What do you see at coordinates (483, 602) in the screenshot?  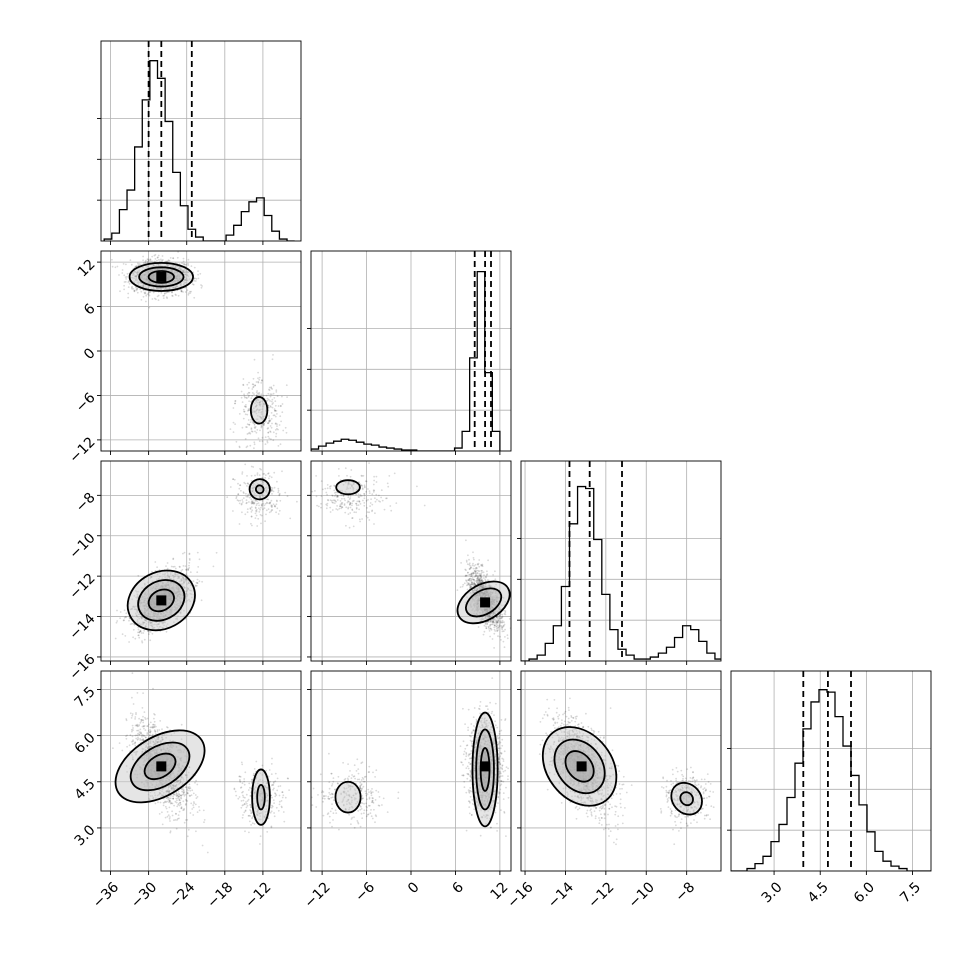 I see `contour-line` at bounding box center [483, 602].